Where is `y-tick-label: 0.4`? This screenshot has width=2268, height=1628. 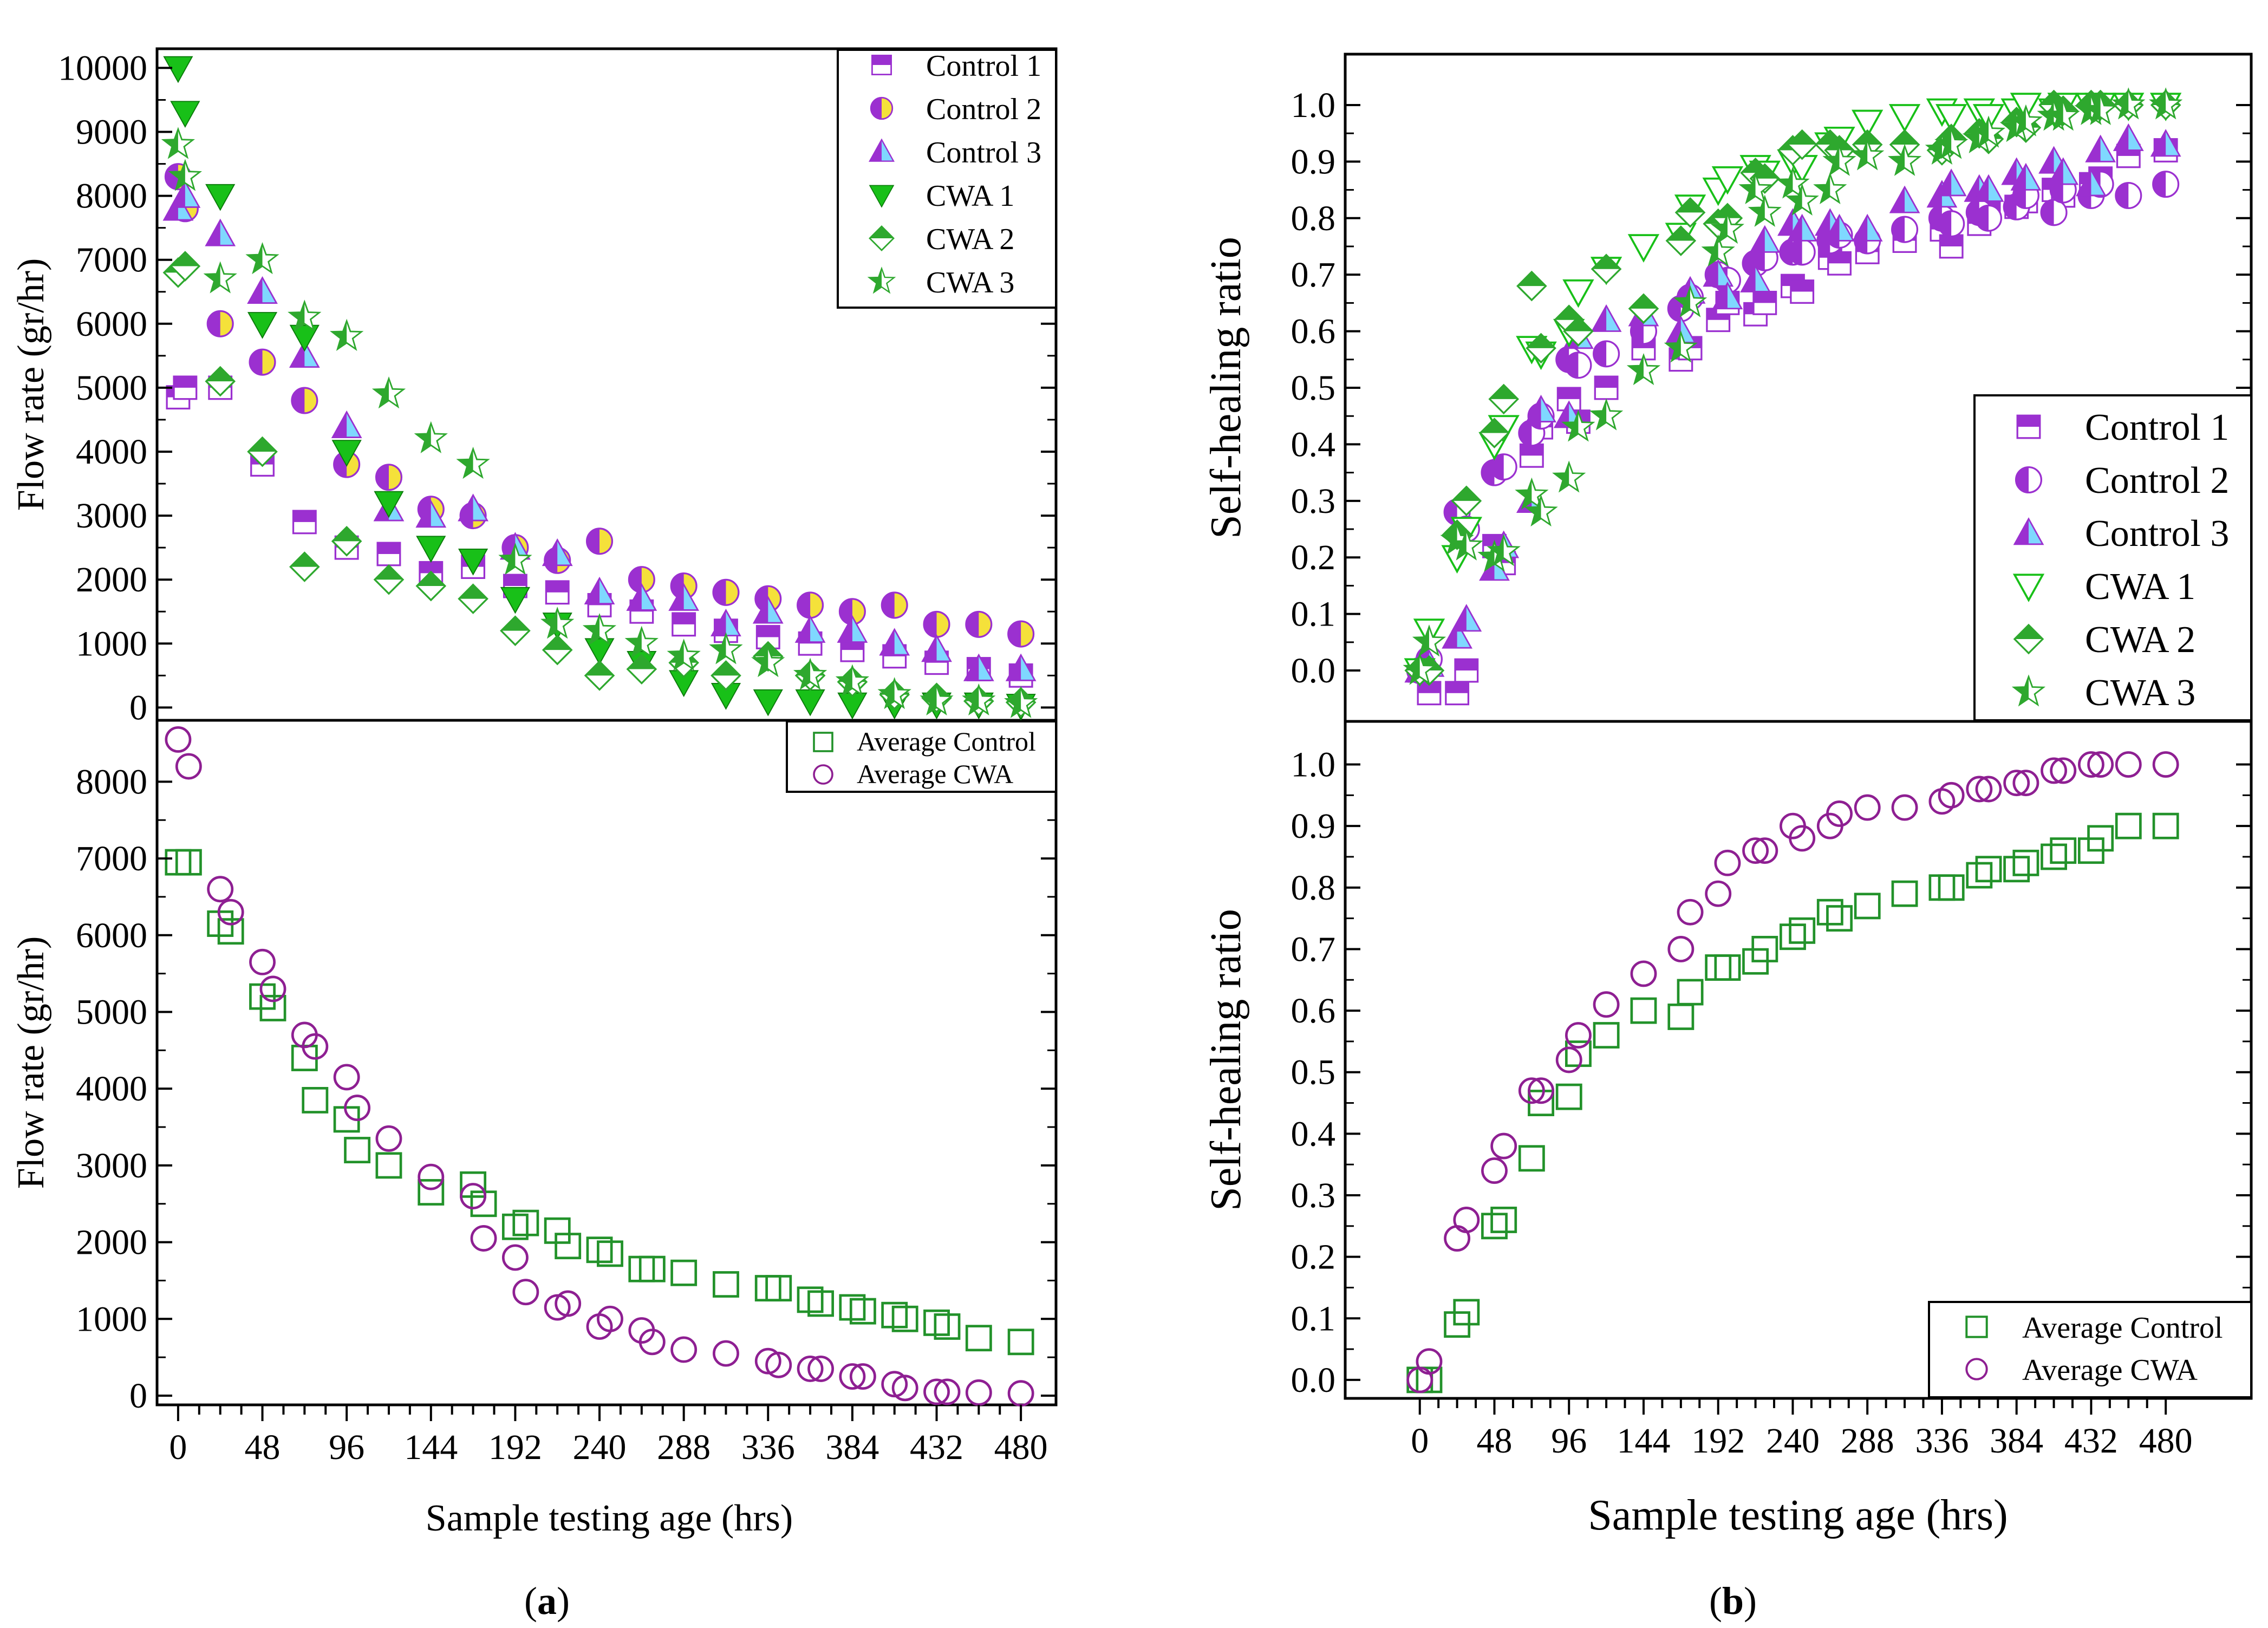
y-tick-label: 0.4 is located at coordinates (1314, 1134).